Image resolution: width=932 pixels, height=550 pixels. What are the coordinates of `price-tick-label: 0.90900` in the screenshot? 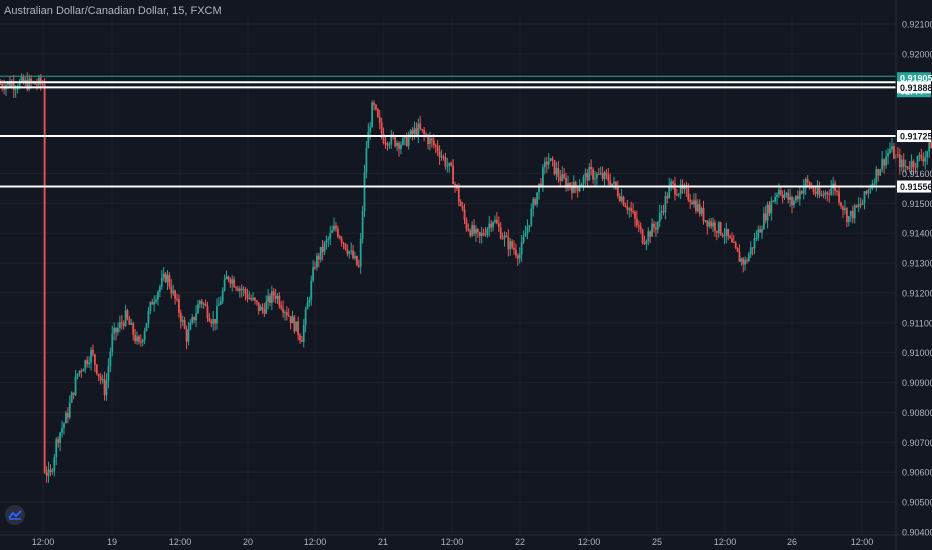 It's located at (917, 383).